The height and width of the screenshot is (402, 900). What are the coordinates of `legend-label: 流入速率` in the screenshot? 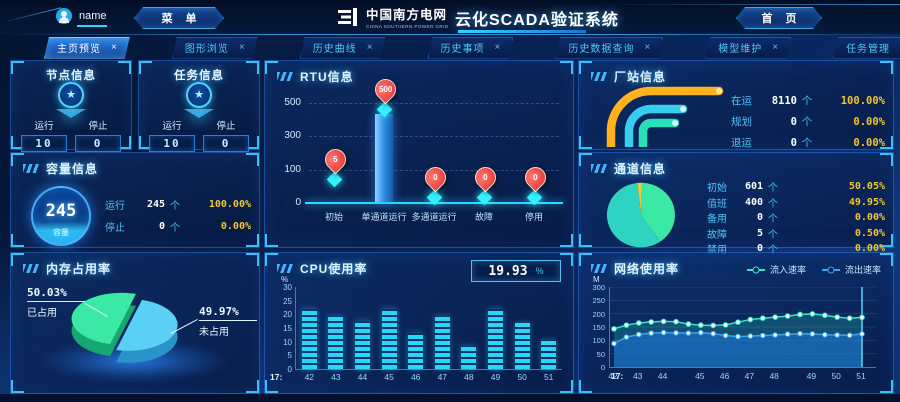 It's located at (787, 270).